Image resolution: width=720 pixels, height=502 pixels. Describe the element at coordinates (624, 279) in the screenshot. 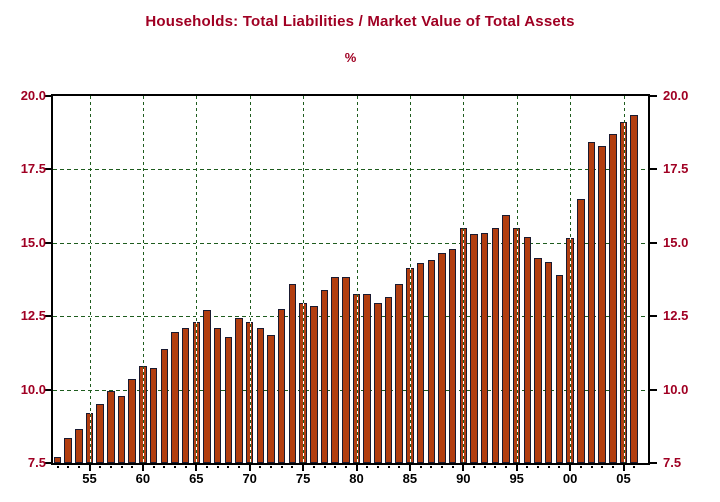

I see `v-gridline-2005` at that location.